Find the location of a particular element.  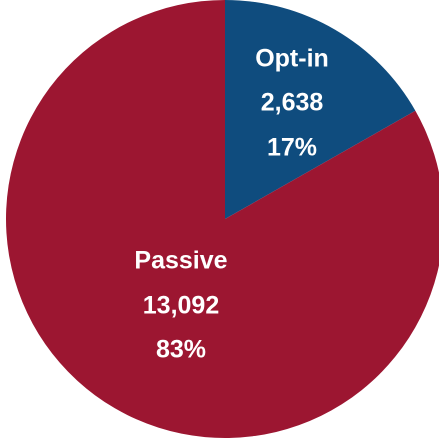

optin-value-label: 2,638 is located at coordinates (292, 103).